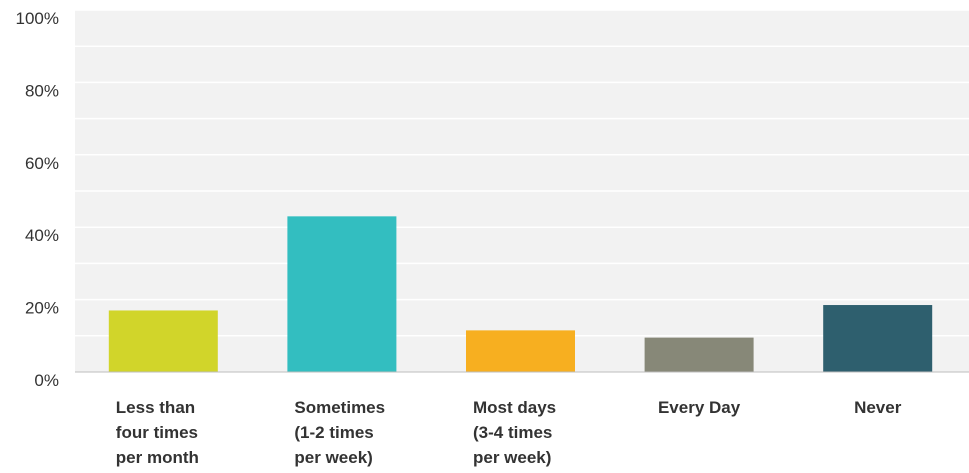 Image resolution: width=969 pixels, height=473 pixels. What do you see at coordinates (699, 407) in the screenshot?
I see `x-tick-label: Every Day` at bounding box center [699, 407].